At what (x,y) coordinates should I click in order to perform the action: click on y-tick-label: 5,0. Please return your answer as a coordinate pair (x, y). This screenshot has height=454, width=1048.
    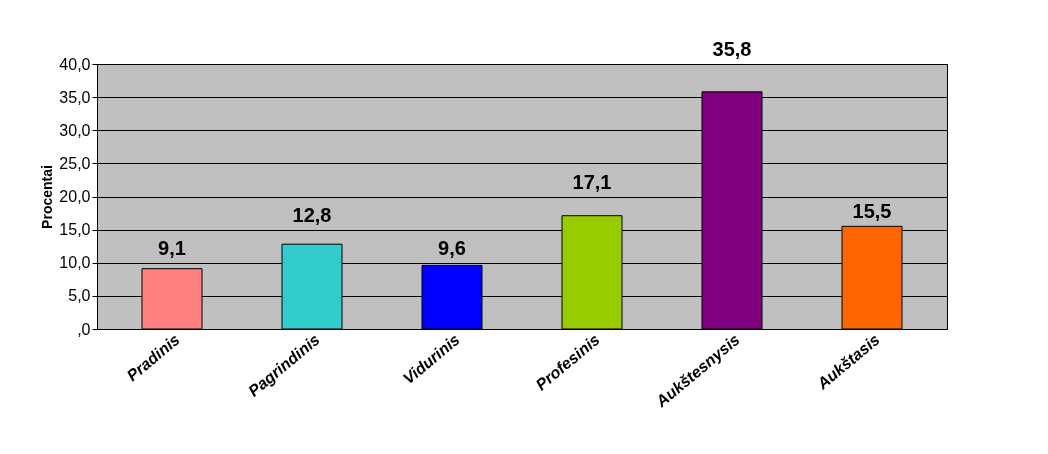
    Looking at the image, I should click on (79, 296).